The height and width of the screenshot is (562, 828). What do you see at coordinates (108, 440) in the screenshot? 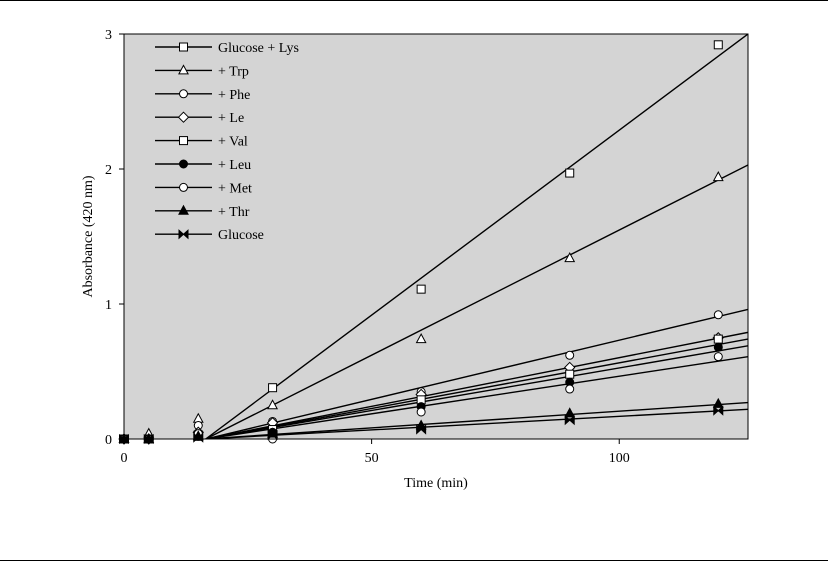
I see `y-tick-label-1: 0` at bounding box center [108, 440].